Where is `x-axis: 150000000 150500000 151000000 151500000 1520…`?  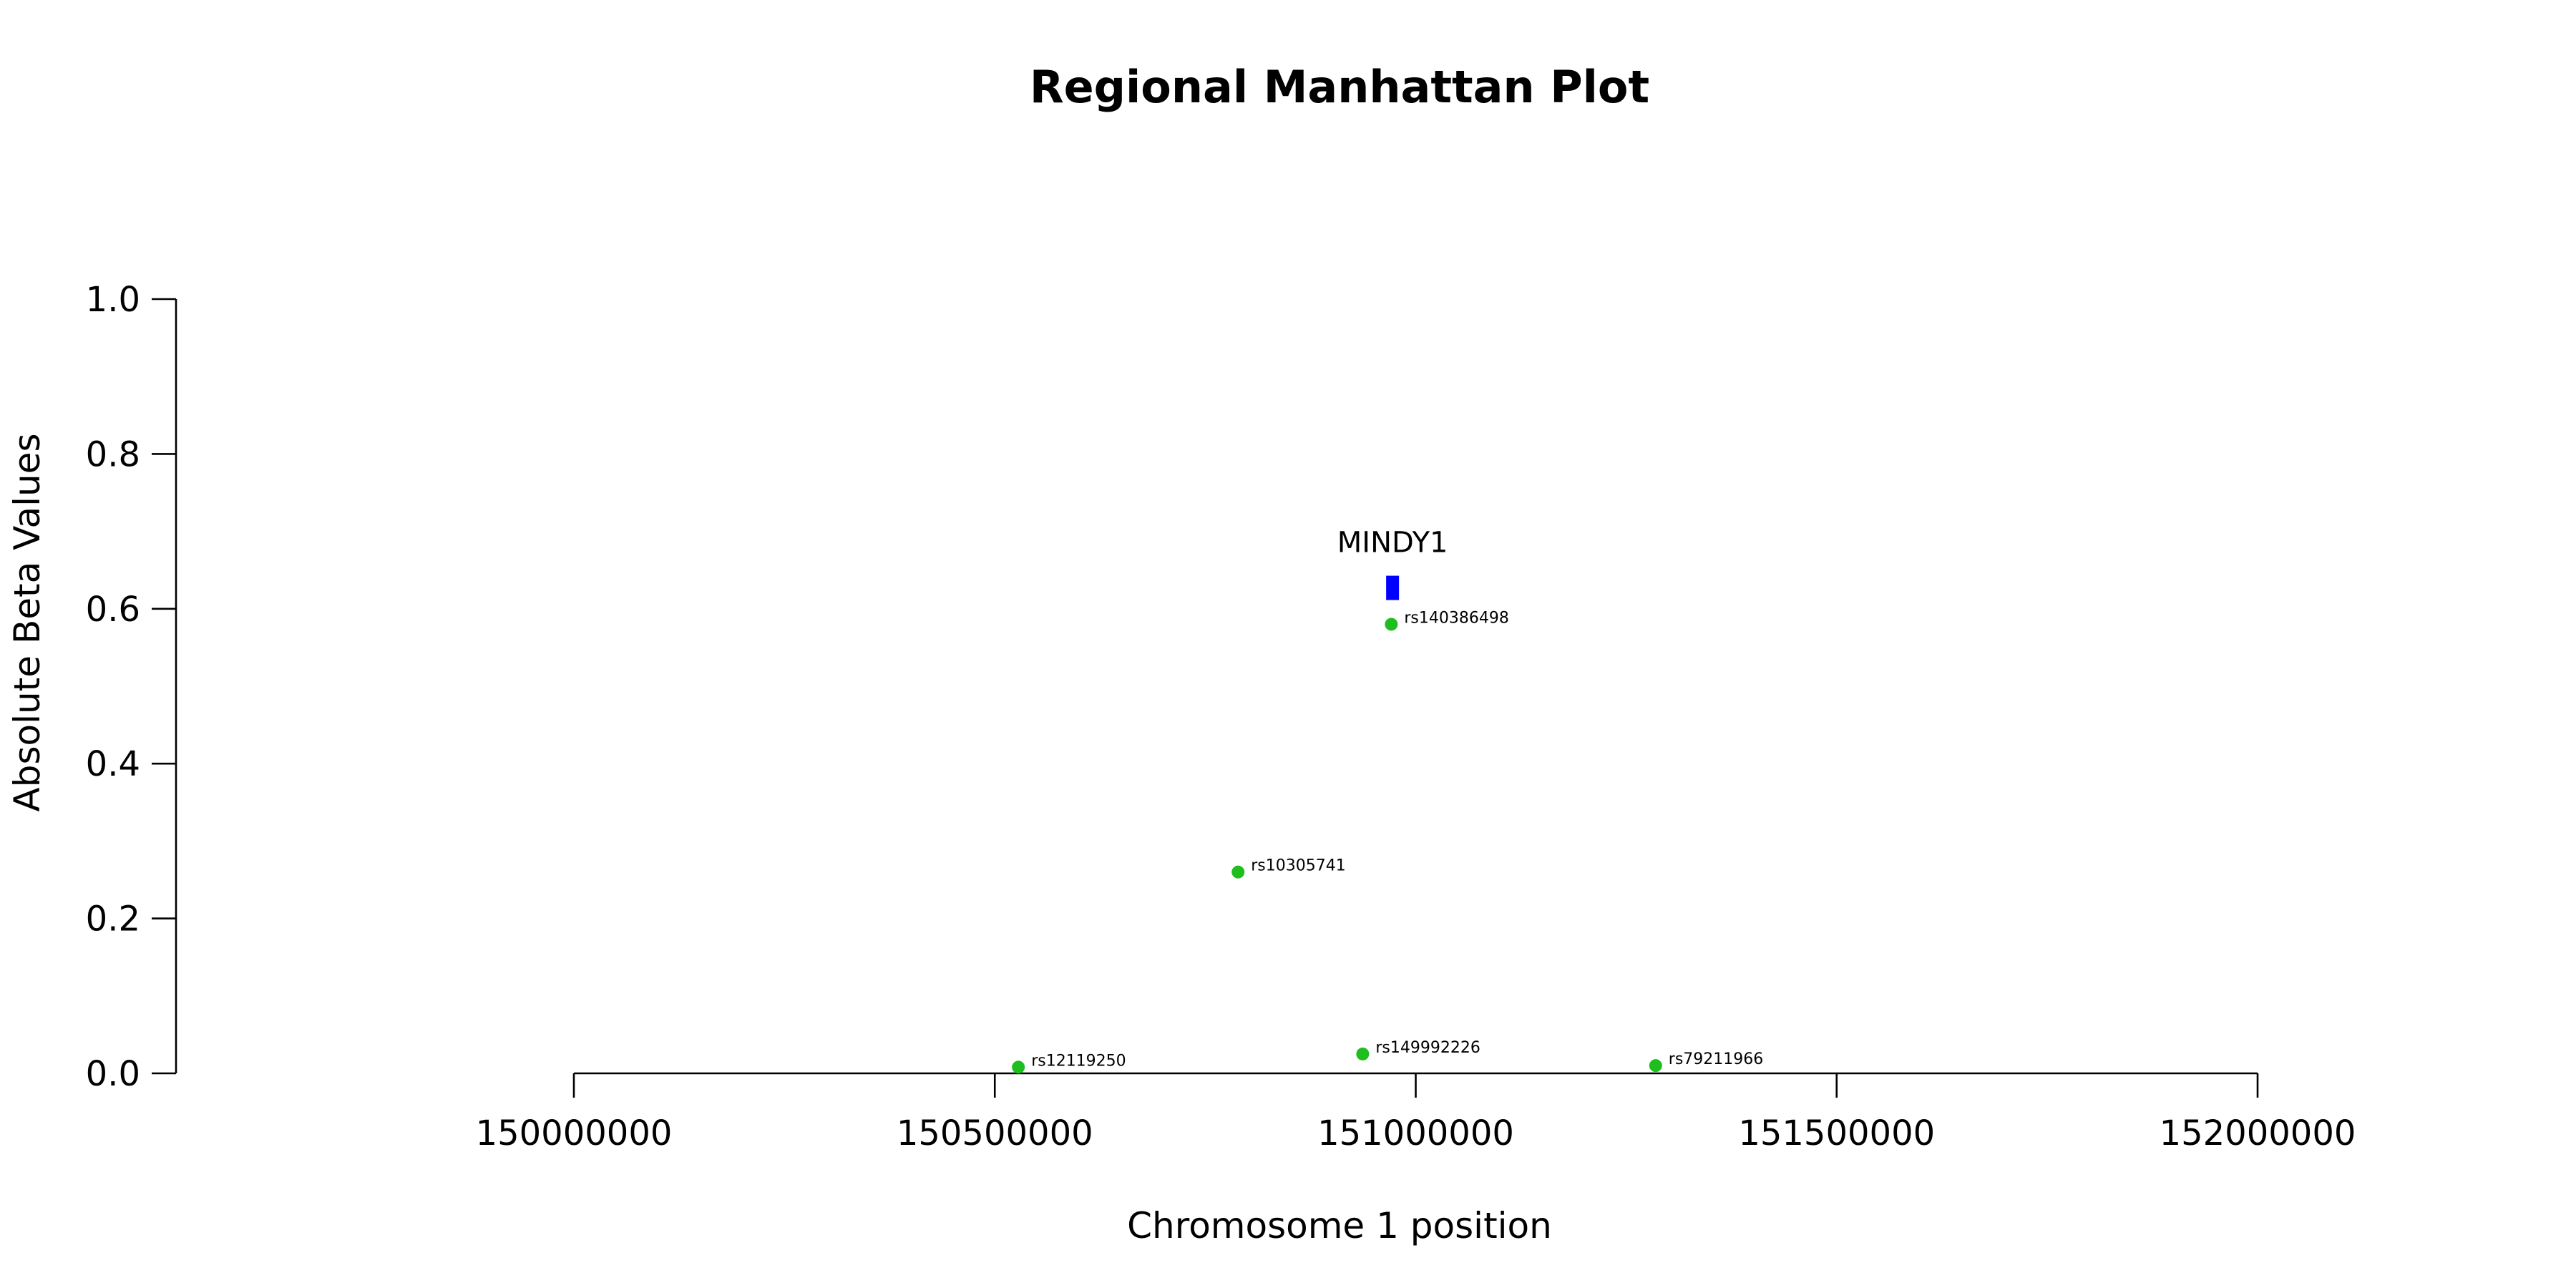 x-axis: 150000000 150500000 151000000 151500000 1520… is located at coordinates (1416, 1112).